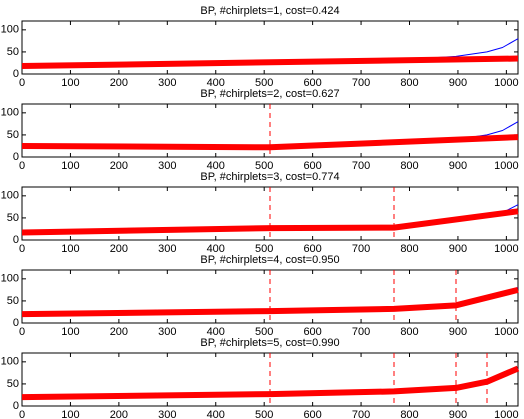 The image size is (524, 419). What do you see at coordinates (270, 47) in the screenshot?
I see `axes-box` at bounding box center [270, 47].